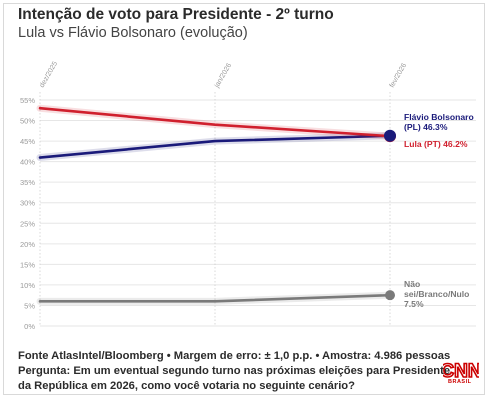  I want to click on series-end-label: Não, so click(412, 284).